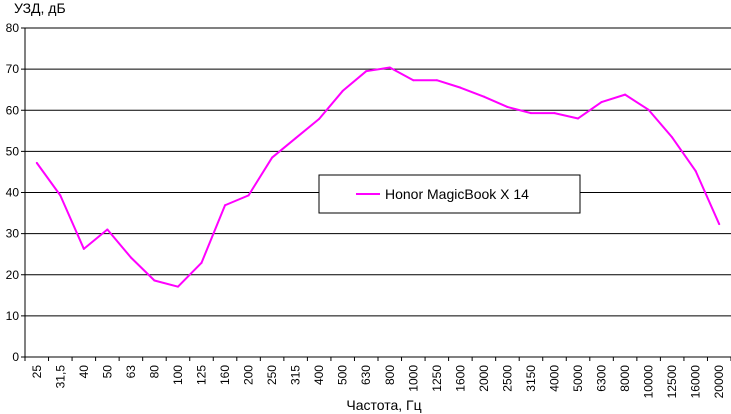 Image resolution: width=731 pixels, height=414 pixels. What do you see at coordinates (507, 378) in the screenshot?
I see `x-tick-label-20: 2500` at bounding box center [507, 378].